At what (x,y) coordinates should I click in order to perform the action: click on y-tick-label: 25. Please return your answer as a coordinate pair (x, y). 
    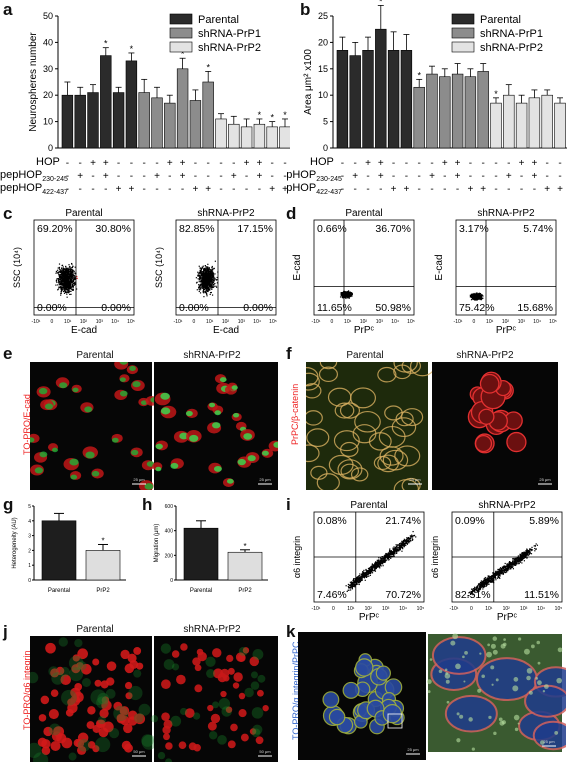
    Looking at the image, I should click on (323, 16).